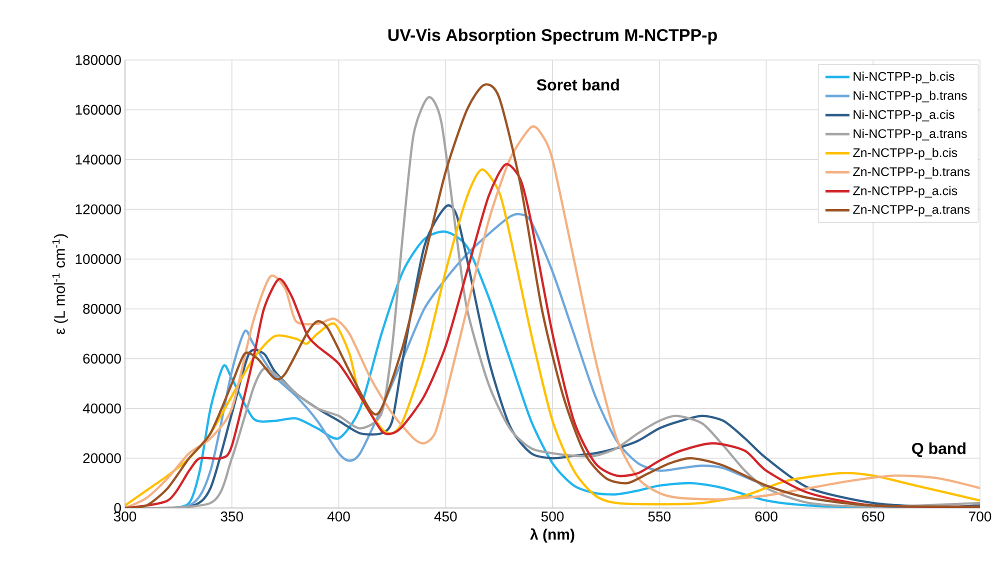 This screenshot has height=574, width=997. Describe the element at coordinates (98, 159) in the screenshot. I see `y-tick-label: 140000` at that location.